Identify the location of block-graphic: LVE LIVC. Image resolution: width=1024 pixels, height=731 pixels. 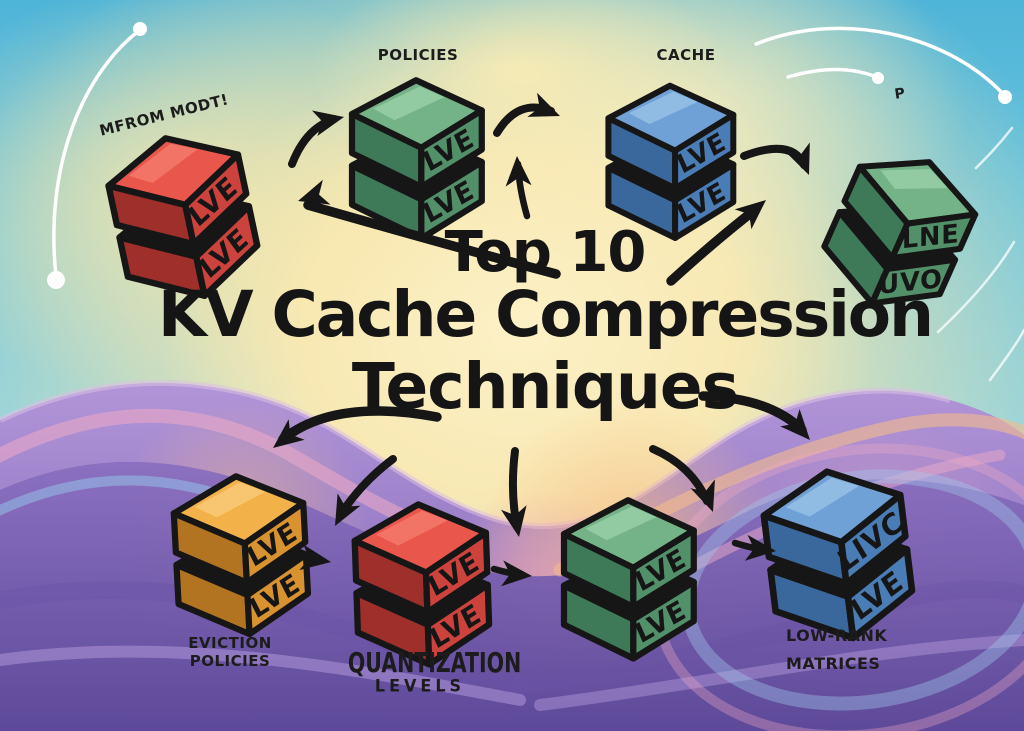
(838, 555).